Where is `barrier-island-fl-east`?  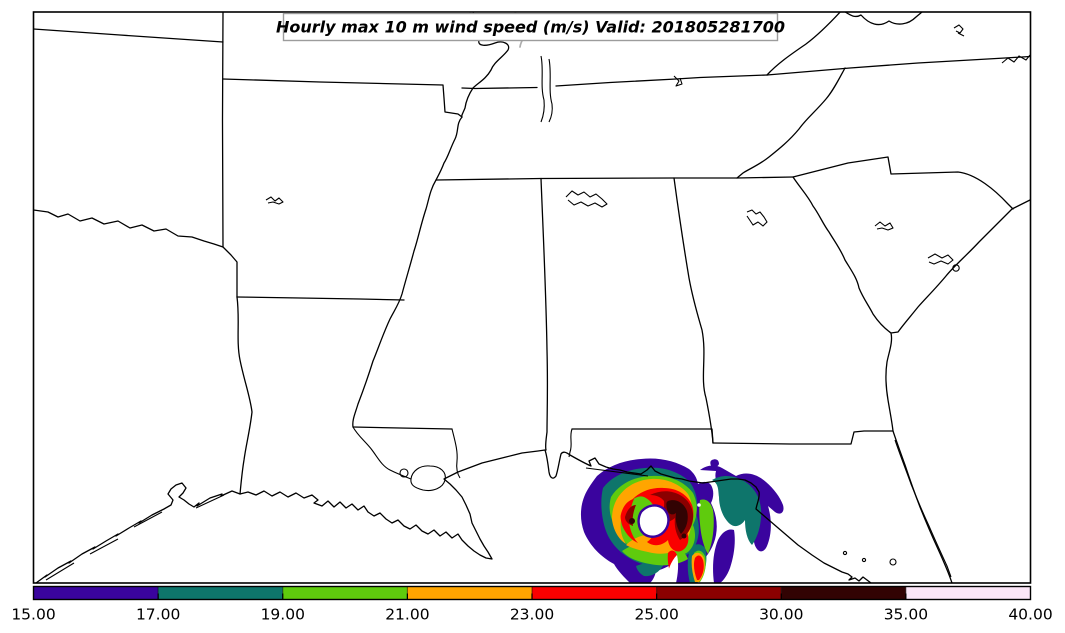
barrier-island-fl-east is located at coordinates (923, 508).